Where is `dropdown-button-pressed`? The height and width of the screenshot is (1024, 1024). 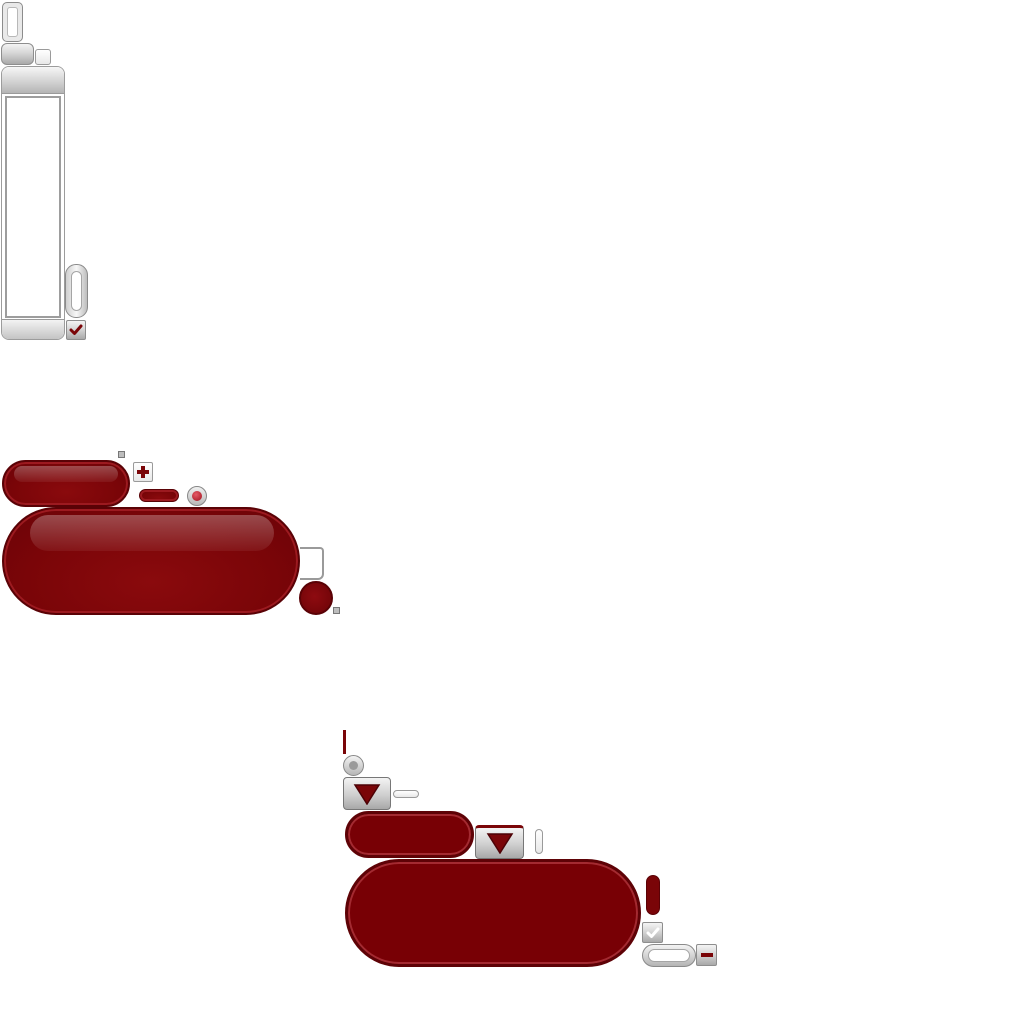 dropdown-button-pressed is located at coordinates (499, 842).